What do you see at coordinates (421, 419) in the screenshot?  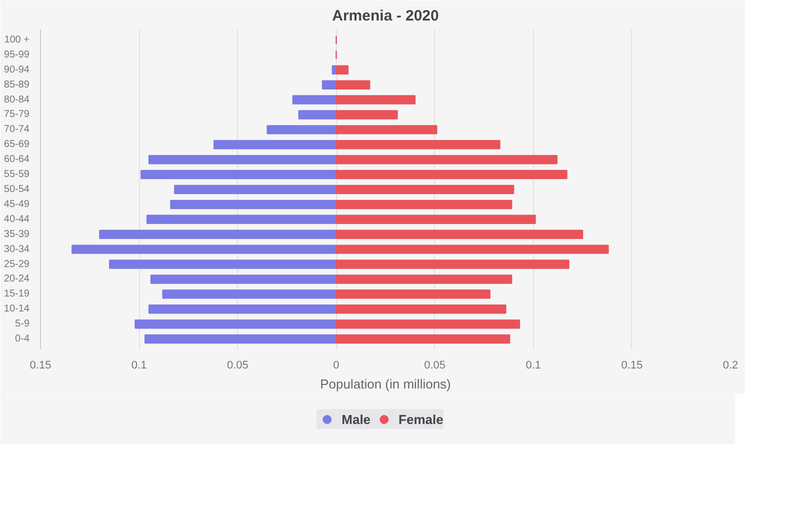 I see `legend-label: Female` at bounding box center [421, 419].